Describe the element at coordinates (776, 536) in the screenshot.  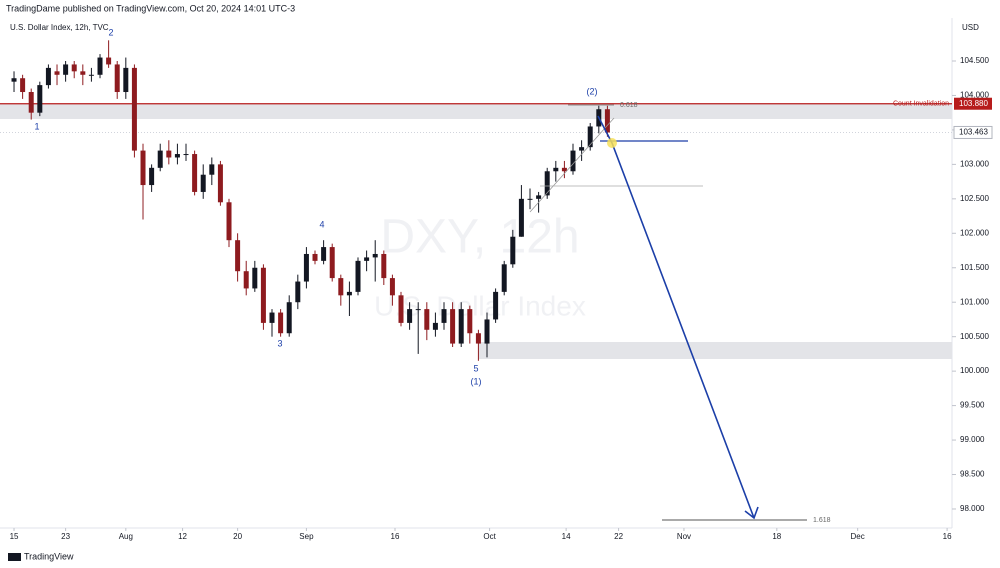
I see `x-tick-label: 18` at that location.